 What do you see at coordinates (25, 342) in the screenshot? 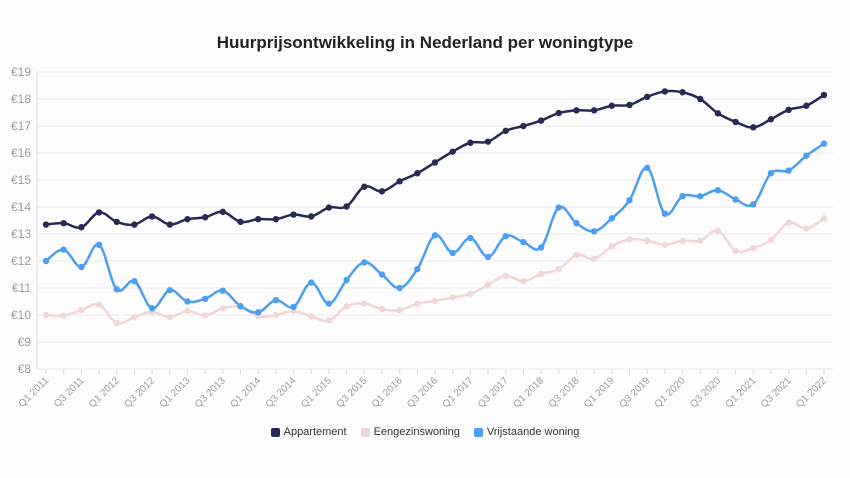
I see `y-tick-label: €9` at bounding box center [25, 342].